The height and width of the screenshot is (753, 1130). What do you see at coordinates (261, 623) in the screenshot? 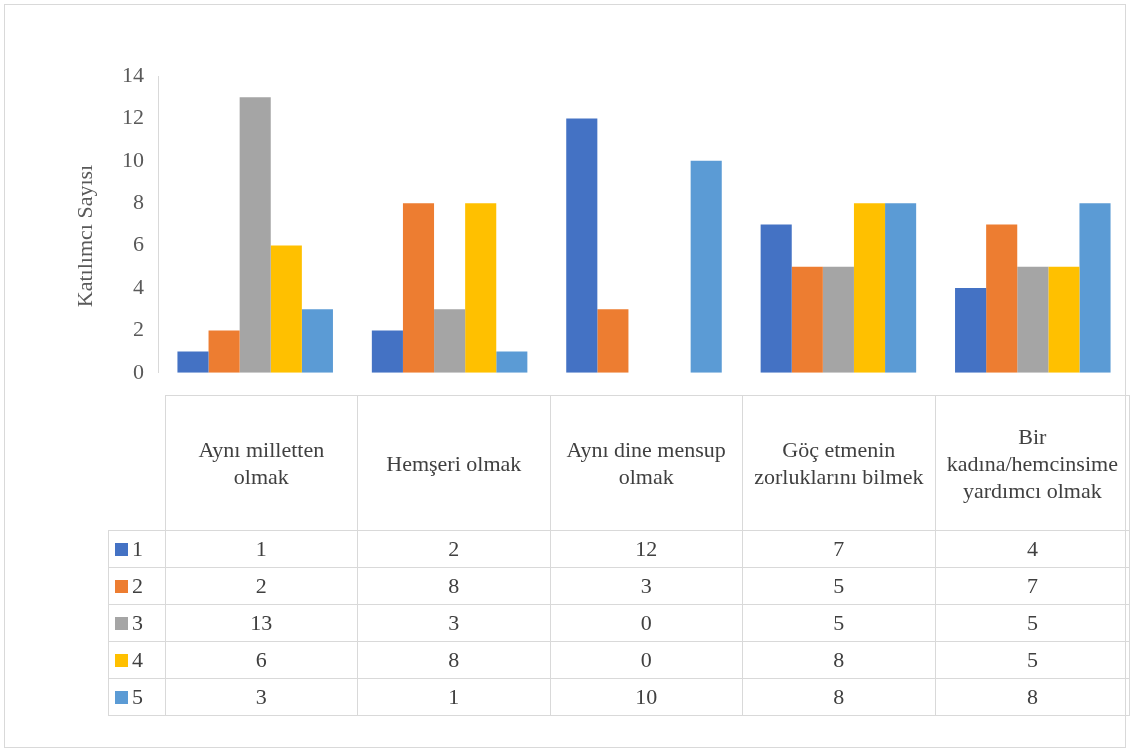
I see `data-label: 13` at bounding box center [261, 623].